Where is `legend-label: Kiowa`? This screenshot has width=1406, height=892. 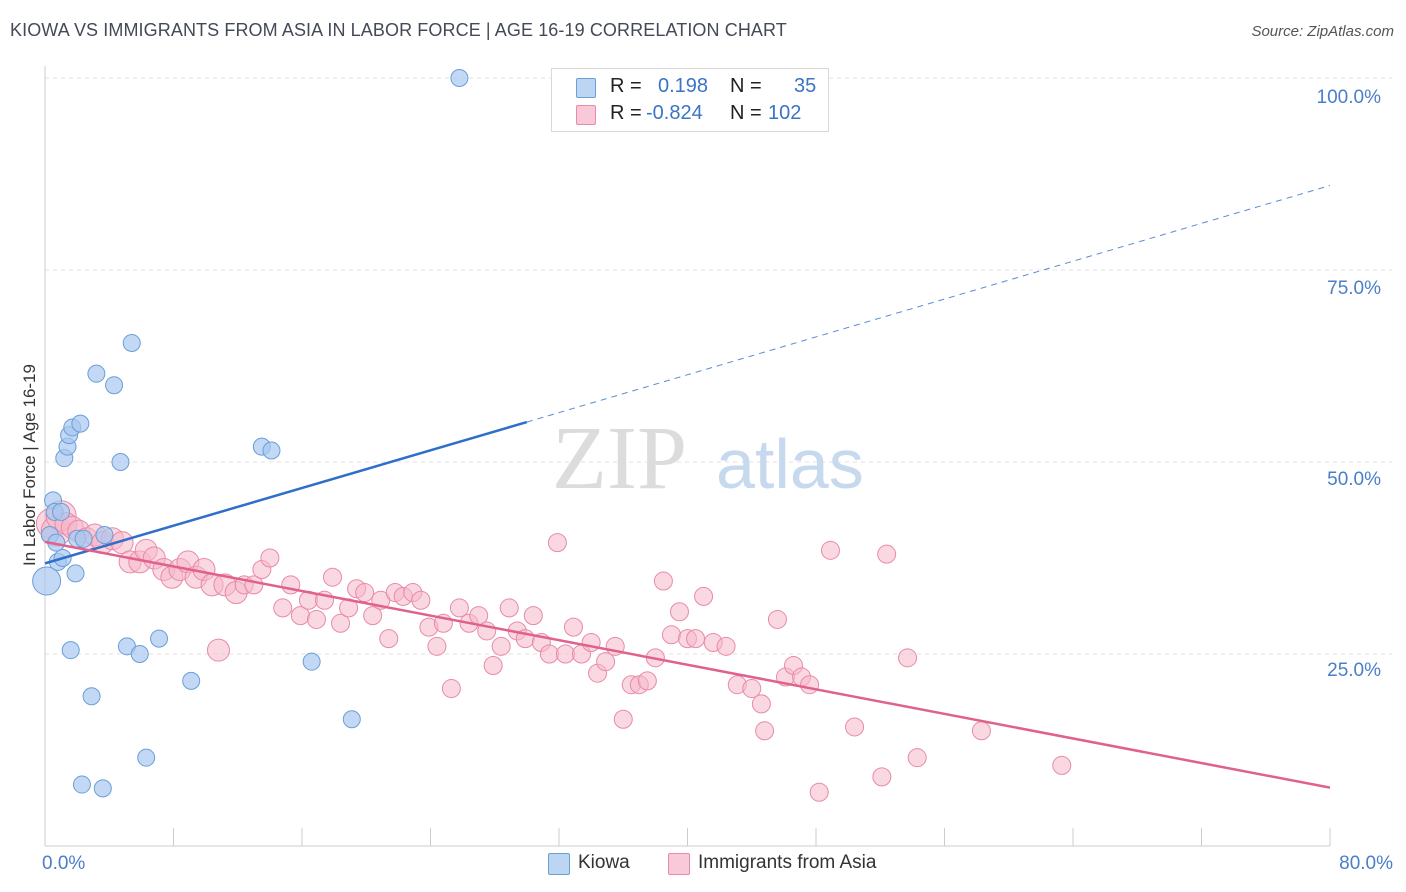 legend-label: Kiowa is located at coordinates (604, 862).